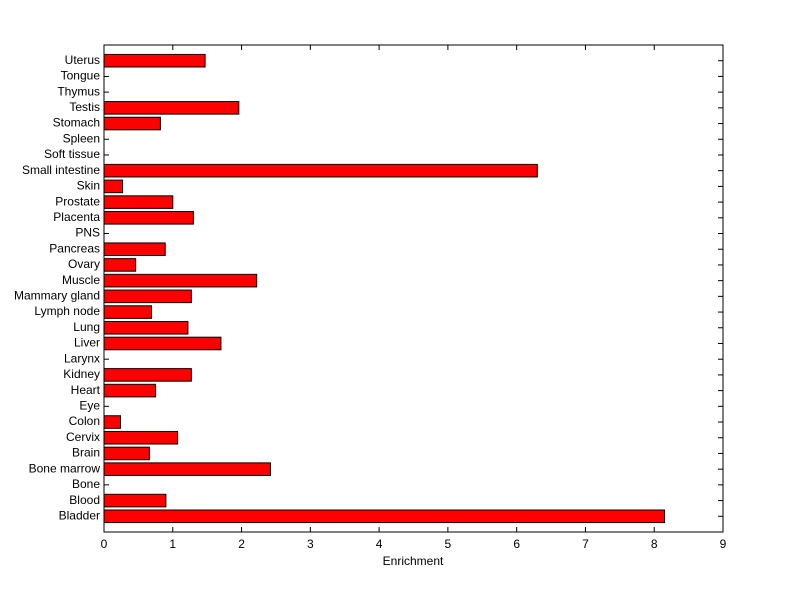  What do you see at coordinates (310, 544) in the screenshot?
I see `x-tick-label: 3` at bounding box center [310, 544].